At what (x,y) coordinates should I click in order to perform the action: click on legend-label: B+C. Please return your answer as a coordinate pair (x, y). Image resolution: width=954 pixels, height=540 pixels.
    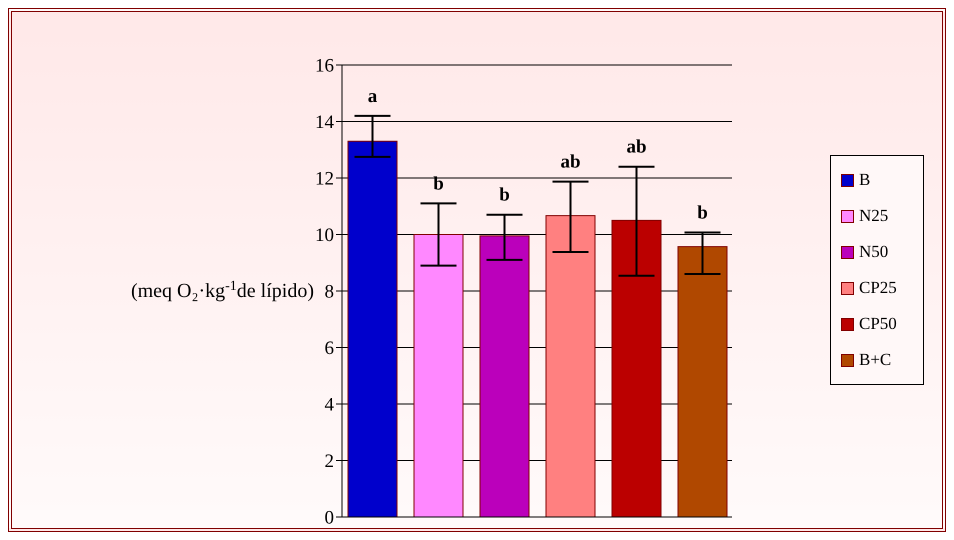
    Looking at the image, I should click on (875, 360).